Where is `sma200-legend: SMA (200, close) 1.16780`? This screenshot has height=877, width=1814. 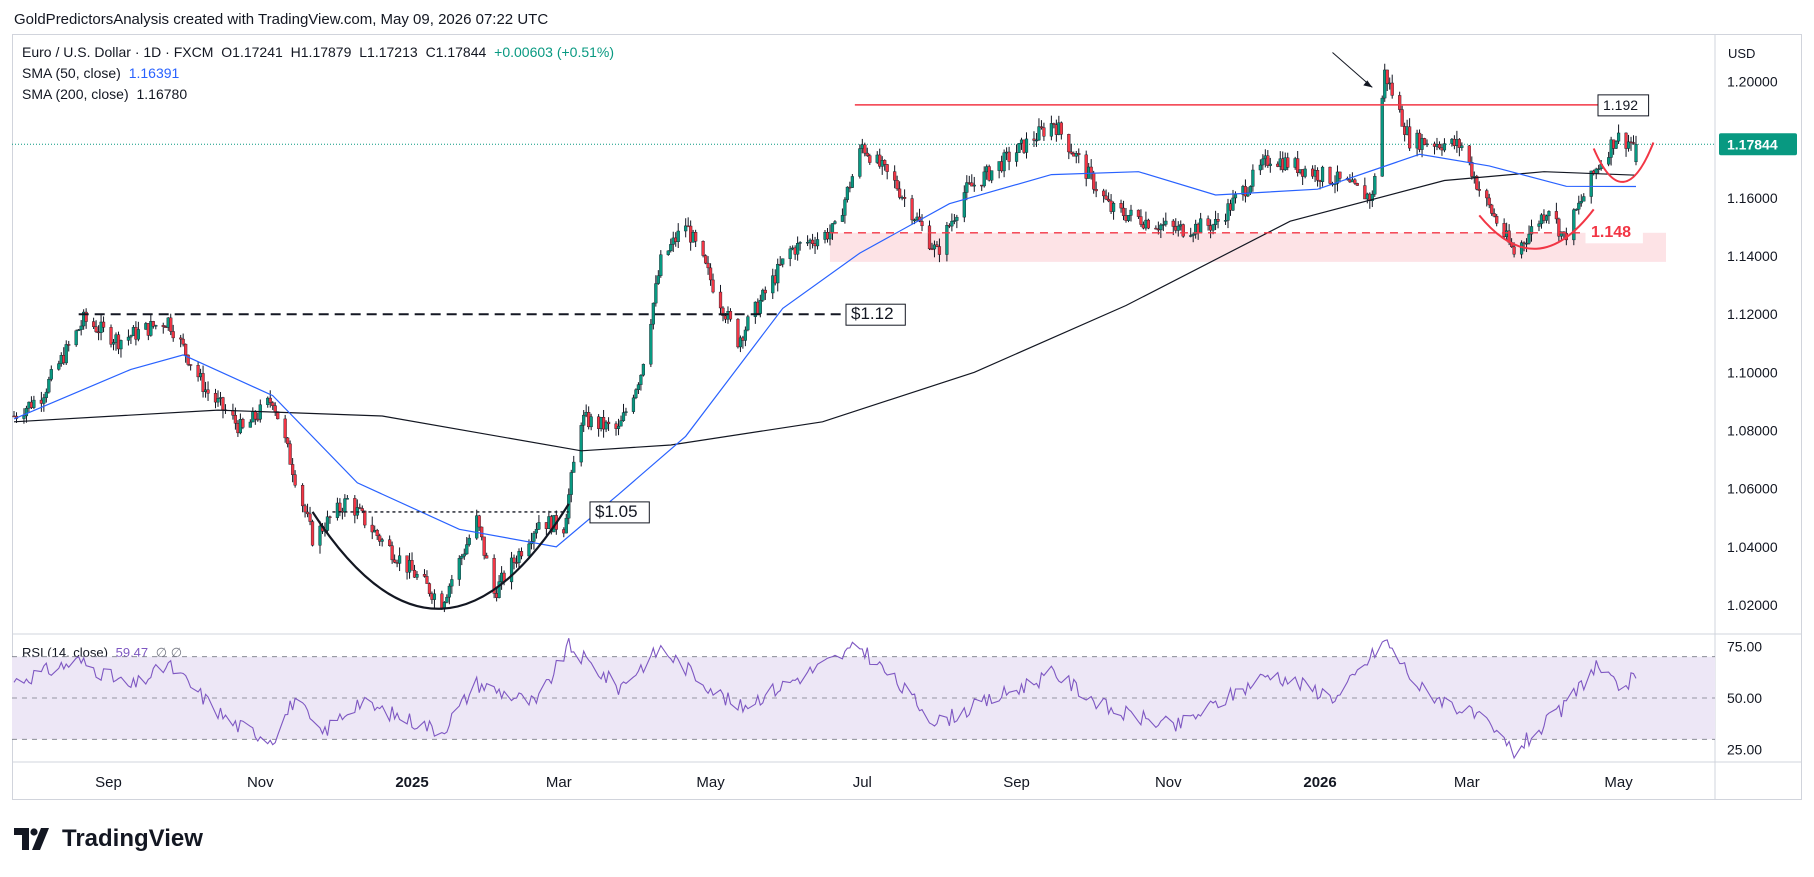
sma200-legend: SMA (200, close) 1.16780 is located at coordinates (104, 94).